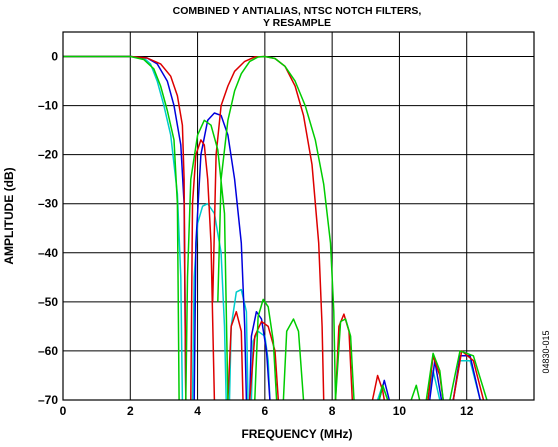 The height and width of the screenshot is (447, 558). Describe the element at coordinates (296, 434) in the screenshot. I see `x-axis-label: FREQUENCY (MHz)` at that location.